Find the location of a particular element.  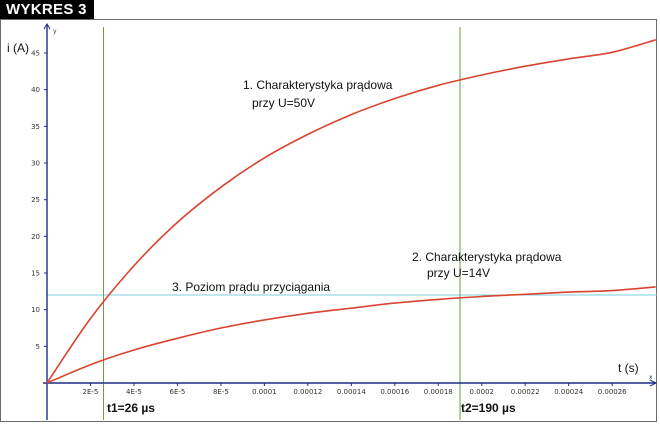

x-tick-label: 0.00024 is located at coordinates (568, 392).